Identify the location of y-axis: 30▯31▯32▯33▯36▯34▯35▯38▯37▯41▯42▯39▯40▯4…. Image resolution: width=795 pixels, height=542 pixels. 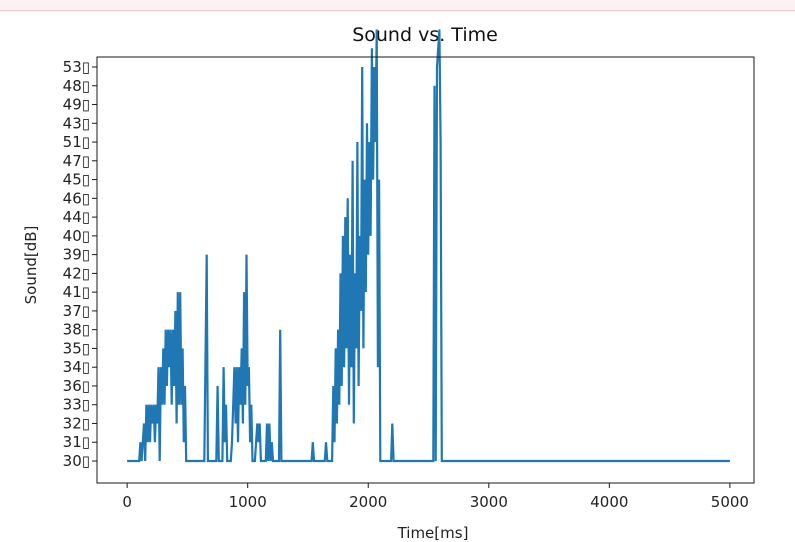
(80, 264).